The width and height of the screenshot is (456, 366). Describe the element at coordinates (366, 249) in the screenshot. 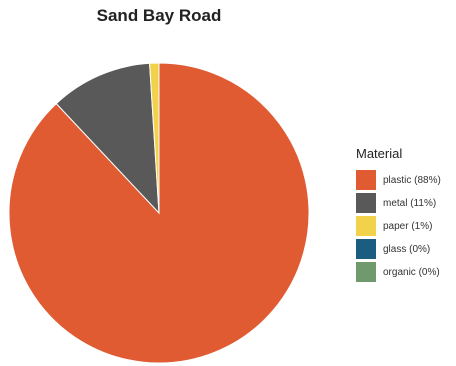

I see `legend-swatch-glass` at that location.